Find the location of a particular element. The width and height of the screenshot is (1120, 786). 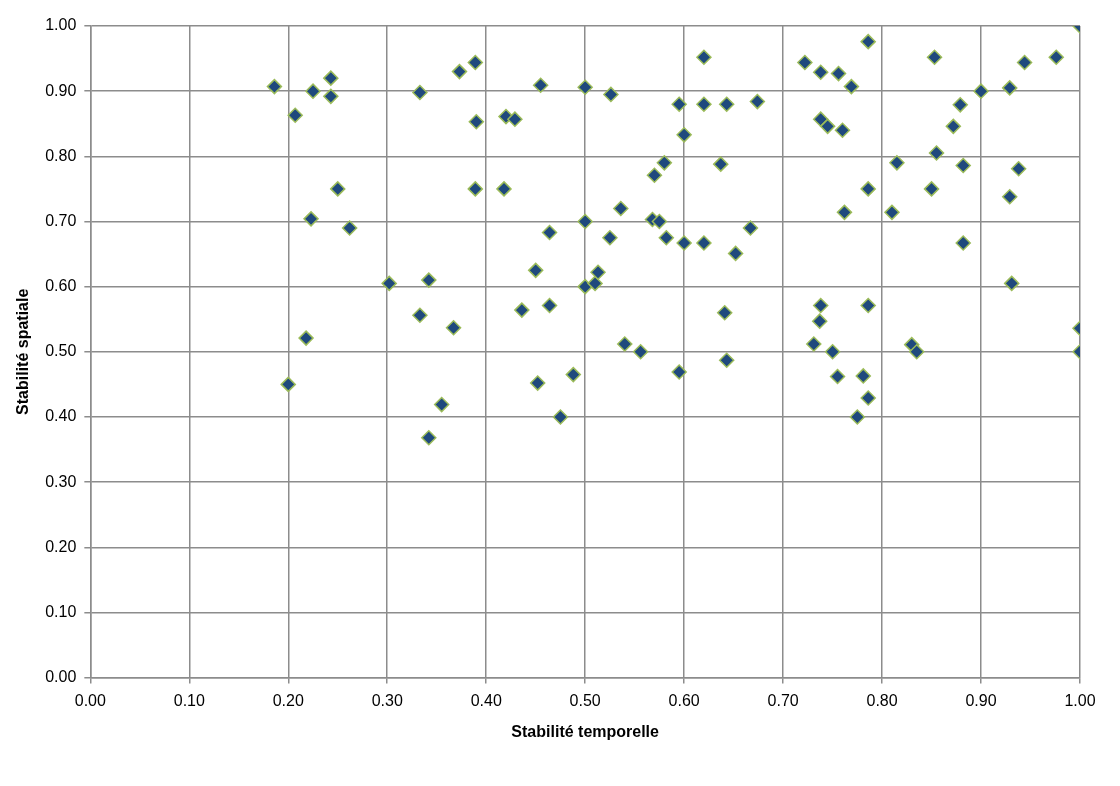

x-tick-label: 0.60 is located at coordinates (684, 700).